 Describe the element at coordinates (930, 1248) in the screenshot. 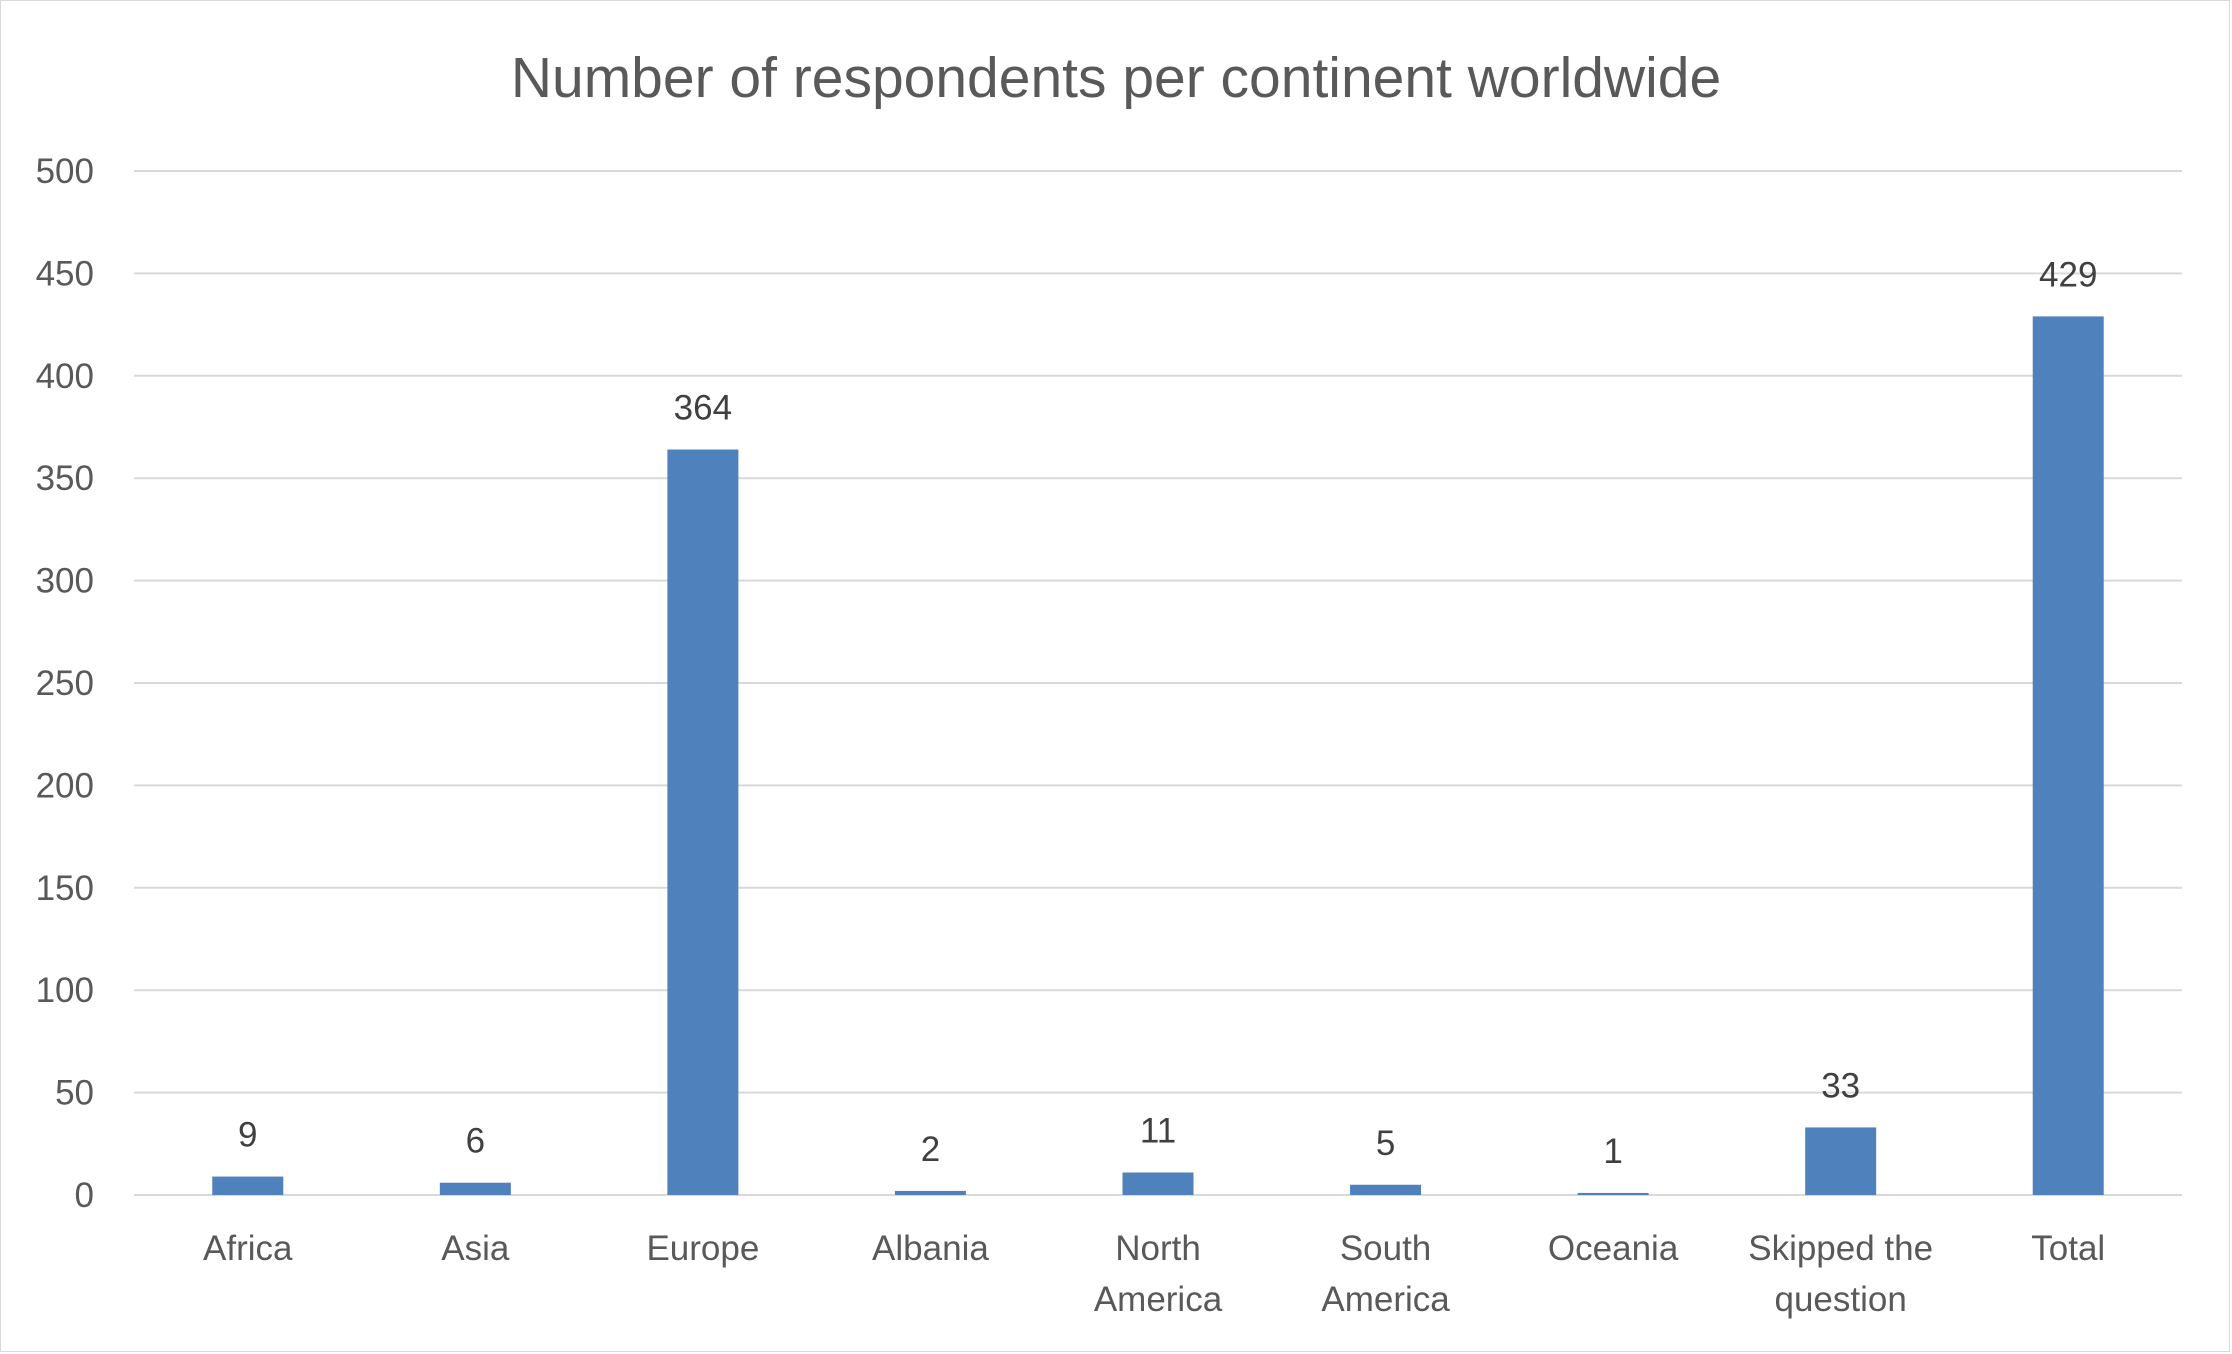

I see `category-label: Albania` at that location.